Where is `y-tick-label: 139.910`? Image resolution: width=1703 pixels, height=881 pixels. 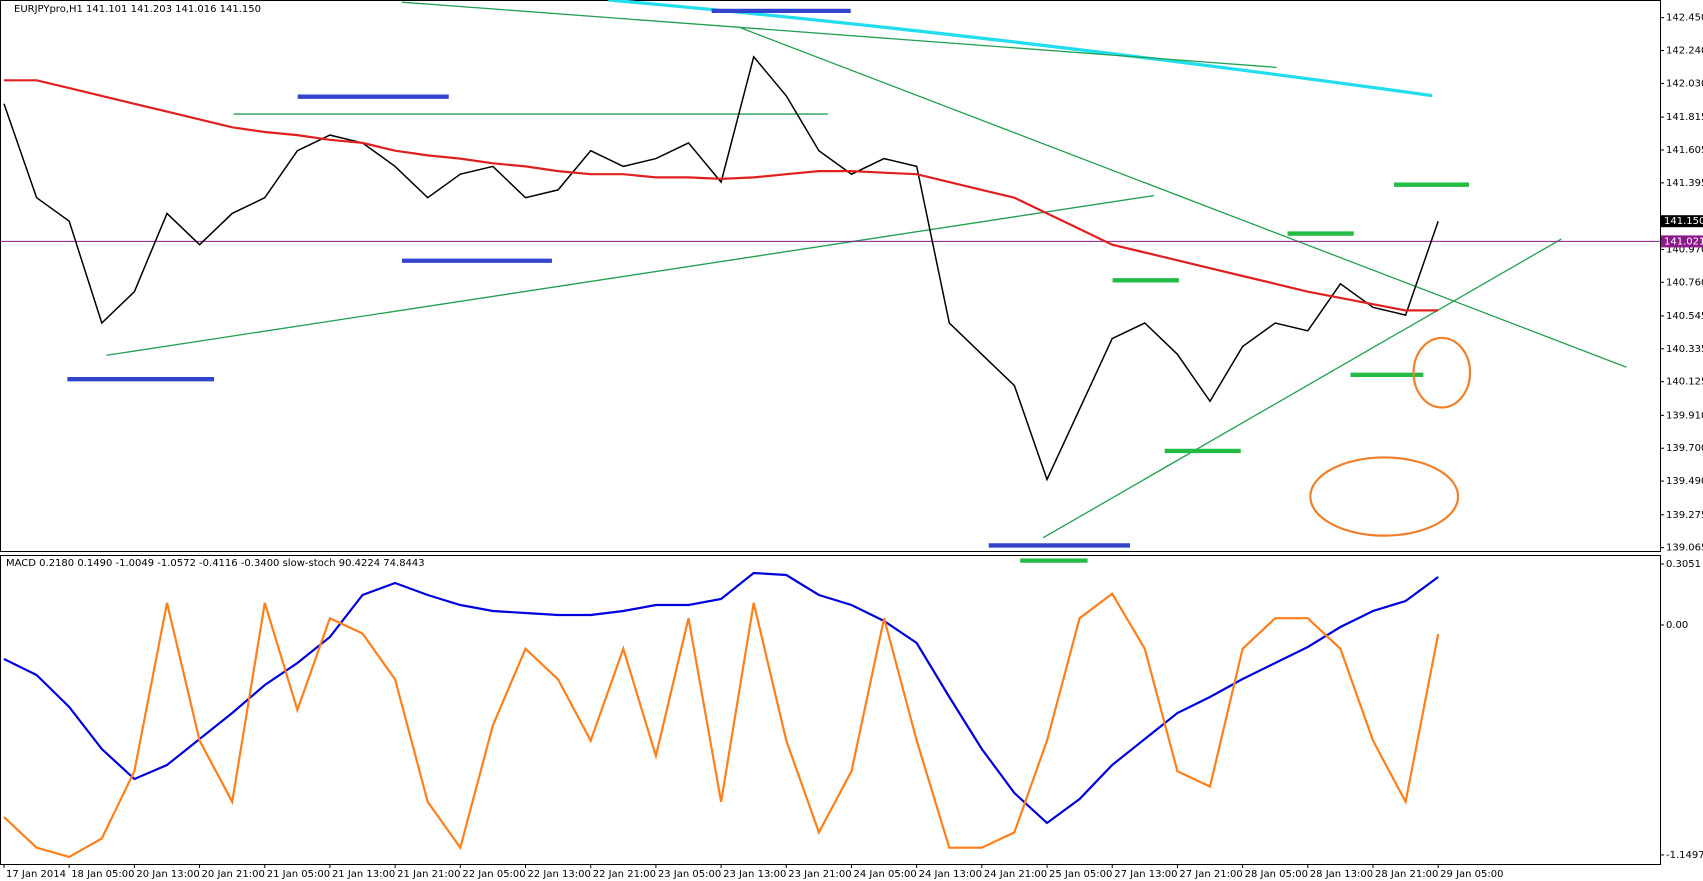
y-tick-label: 139.910 is located at coordinates (1684, 415).